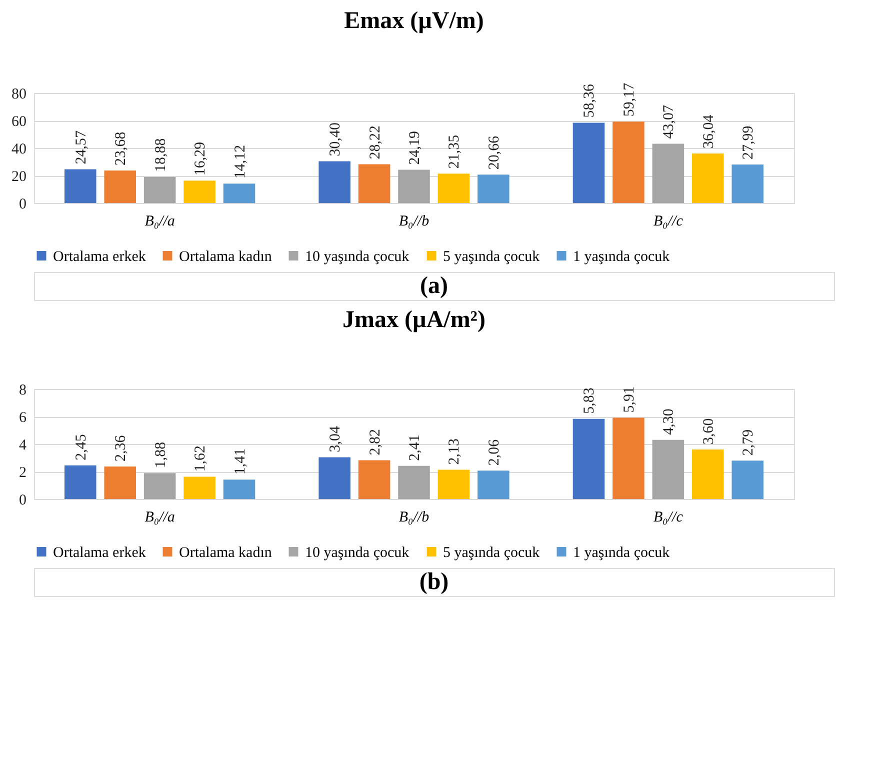 Image resolution: width=871 pixels, height=762 pixels. I want to click on data-label: 20,66, so click(494, 152).